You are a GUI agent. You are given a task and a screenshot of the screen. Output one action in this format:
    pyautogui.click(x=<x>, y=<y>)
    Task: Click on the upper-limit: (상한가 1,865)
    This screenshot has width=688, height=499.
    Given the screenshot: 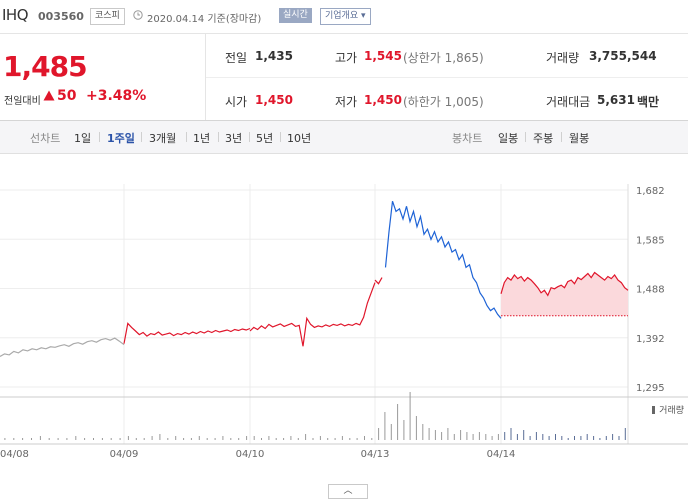 What is the action you would take?
    pyautogui.click(x=443, y=58)
    